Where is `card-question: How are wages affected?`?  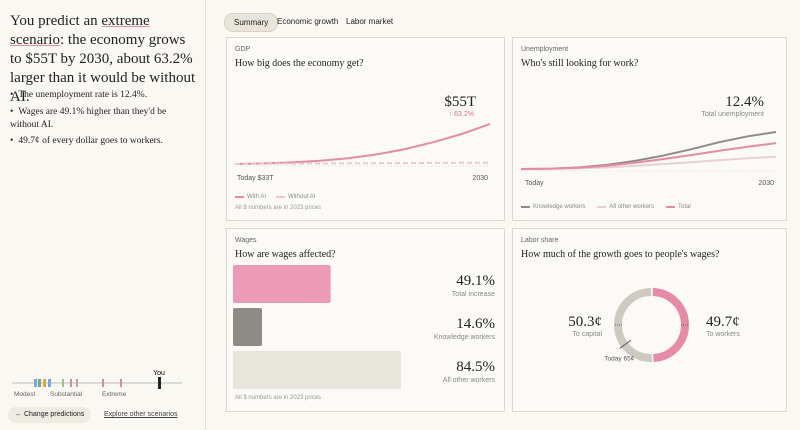
card-question: How are wages affected? is located at coordinates (285, 254).